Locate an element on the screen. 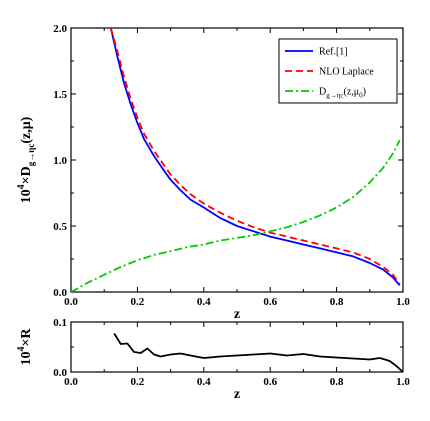 Image resolution: width=430 pixels, height=421 pixels. top-y-label-exponent: 4 is located at coordinates (21, 186).